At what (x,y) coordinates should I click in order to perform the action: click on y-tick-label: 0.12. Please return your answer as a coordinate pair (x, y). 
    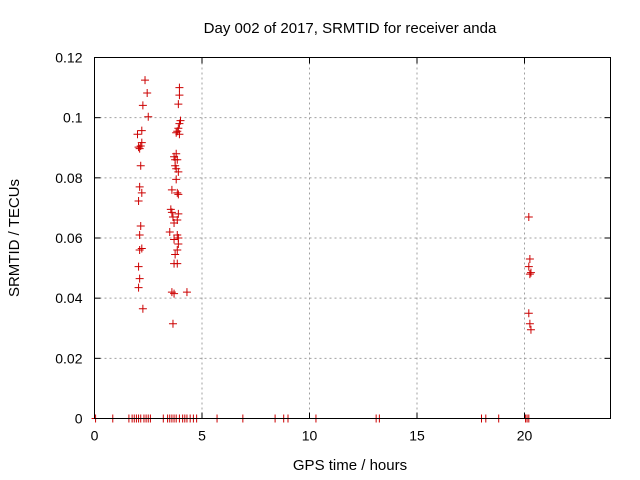
    Looking at the image, I should click on (68, 58).